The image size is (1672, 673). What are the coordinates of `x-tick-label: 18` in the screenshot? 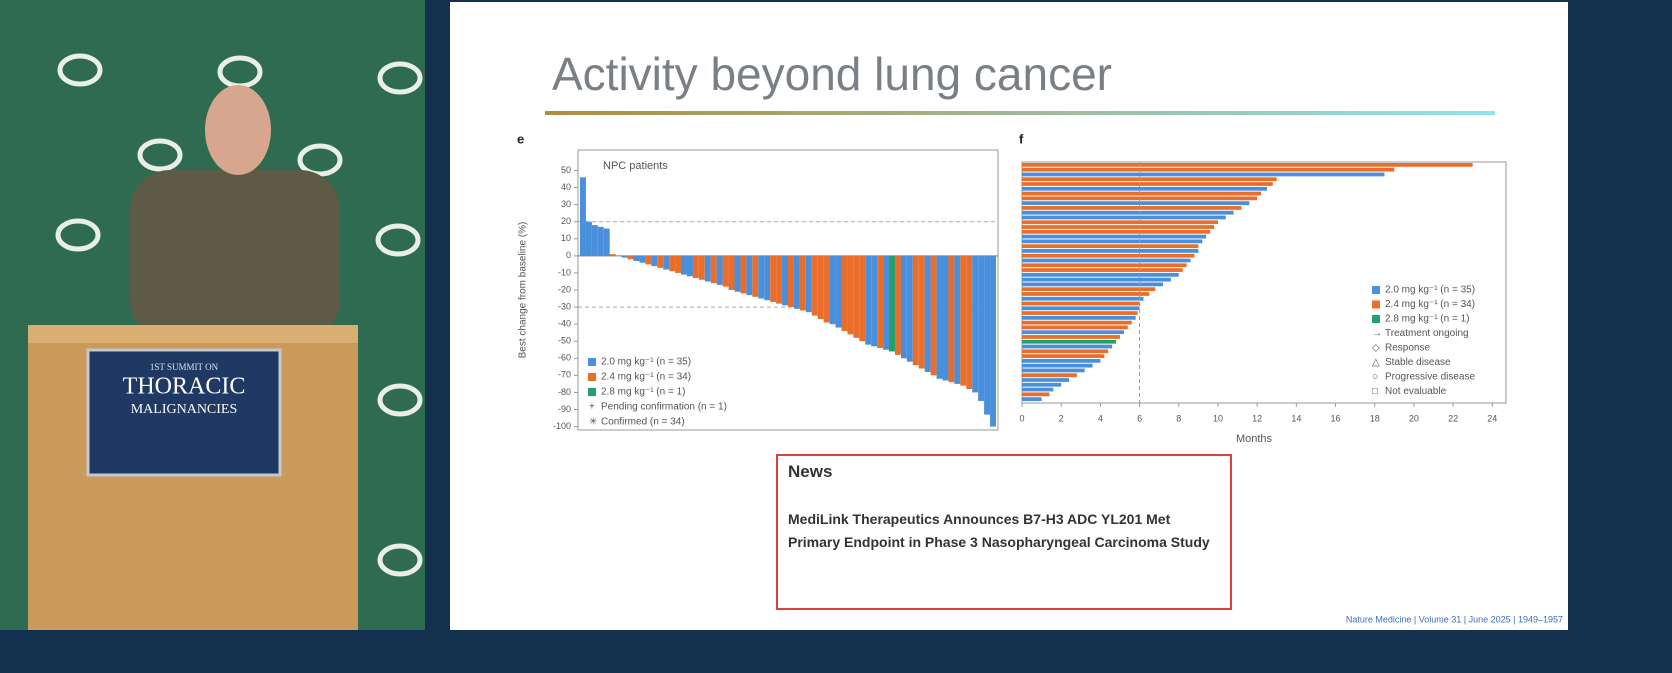 It's located at (1375, 418).